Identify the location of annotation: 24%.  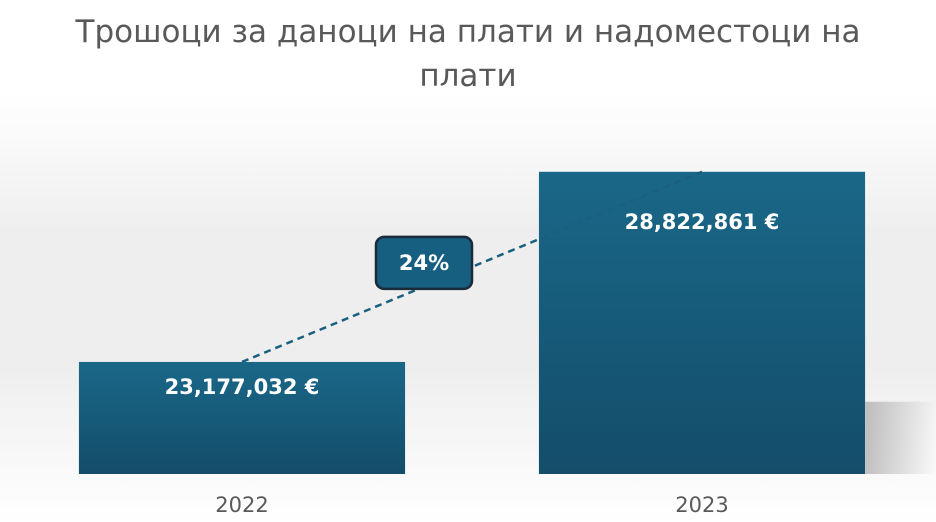
(424, 263).